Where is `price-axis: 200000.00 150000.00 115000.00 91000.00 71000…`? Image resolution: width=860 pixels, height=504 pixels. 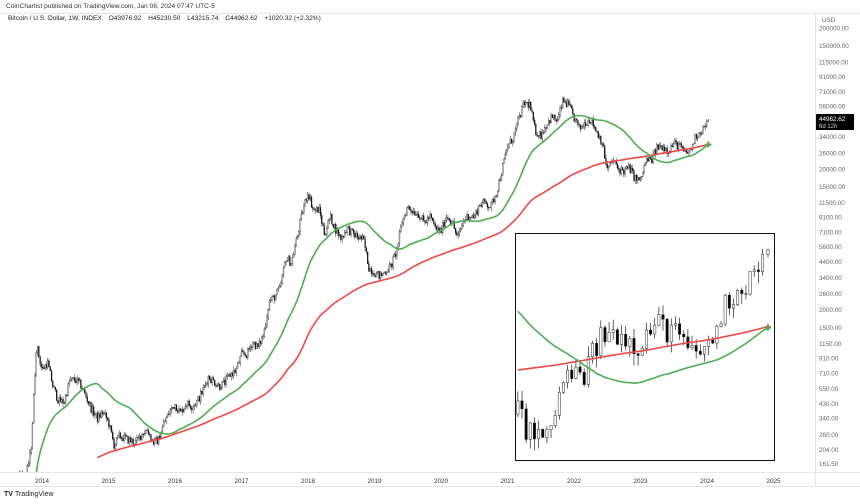
price-axis: 200000.00 150000.00 115000.00 91000.00 71000… is located at coordinates (834, 247).